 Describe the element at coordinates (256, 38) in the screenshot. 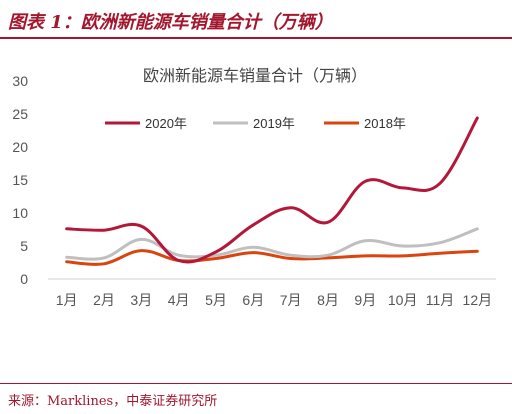

I see `header-divider` at that location.